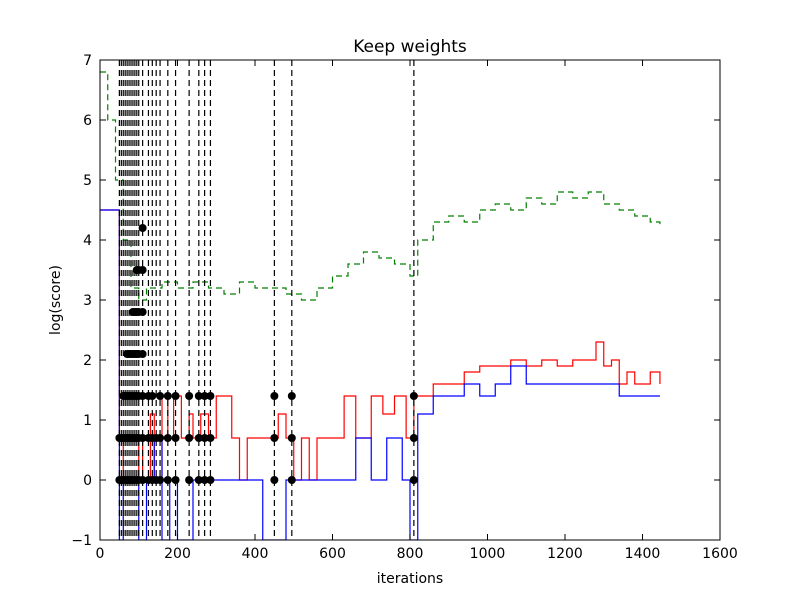 Image resolution: width=800 pixels, height=600 pixels. Describe the element at coordinates (332, 554) in the screenshot. I see `x-tick-label: 600` at that location.